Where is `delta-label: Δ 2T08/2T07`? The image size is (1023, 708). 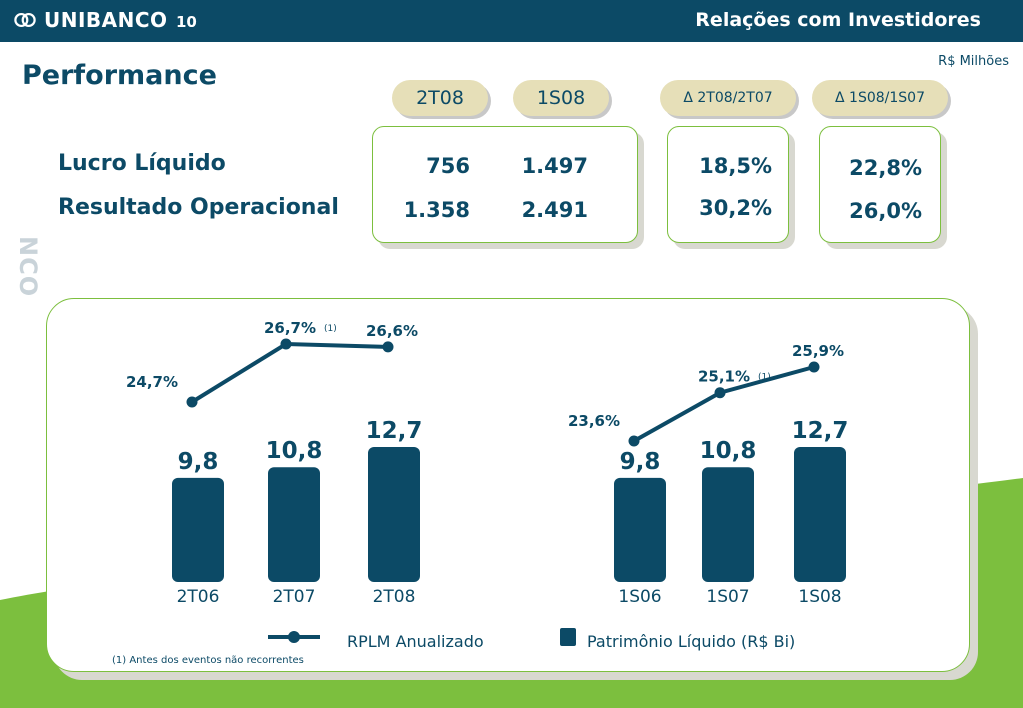 delta-label: Δ 2T08/2T07 is located at coordinates (728, 98).